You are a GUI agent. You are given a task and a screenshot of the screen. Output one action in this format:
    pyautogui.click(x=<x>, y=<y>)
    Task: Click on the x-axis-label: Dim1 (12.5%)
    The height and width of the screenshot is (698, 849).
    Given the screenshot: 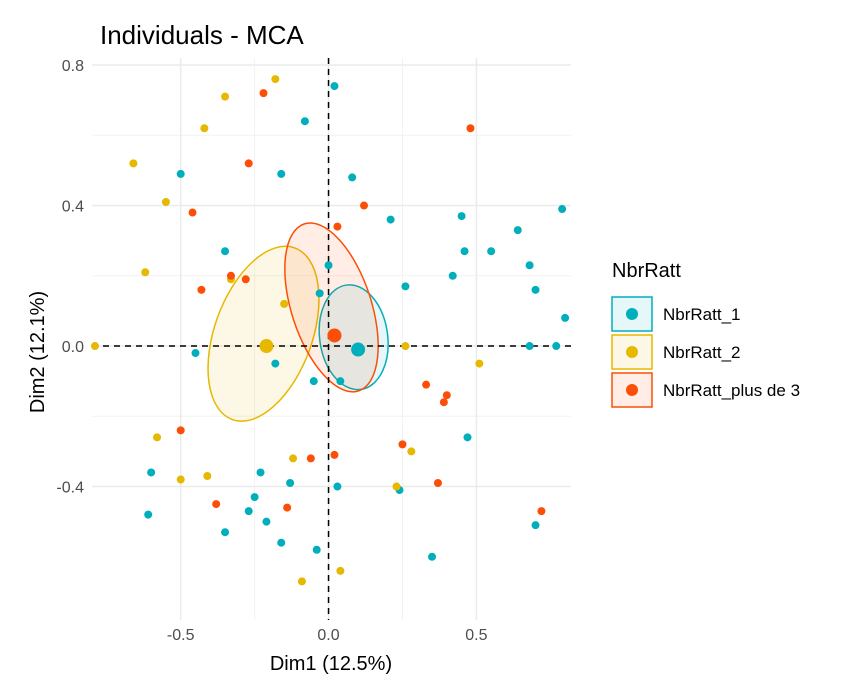 What is the action you would take?
    pyautogui.click(x=331, y=664)
    